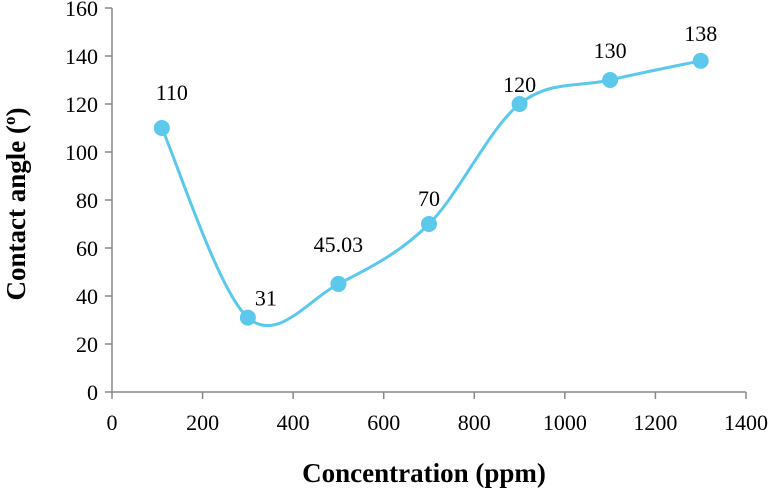 The width and height of the screenshot is (776, 492). What do you see at coordinates (87, 296) in the screenshot?
I see `y-tick-label: 40` at bounding box center [87, 296].